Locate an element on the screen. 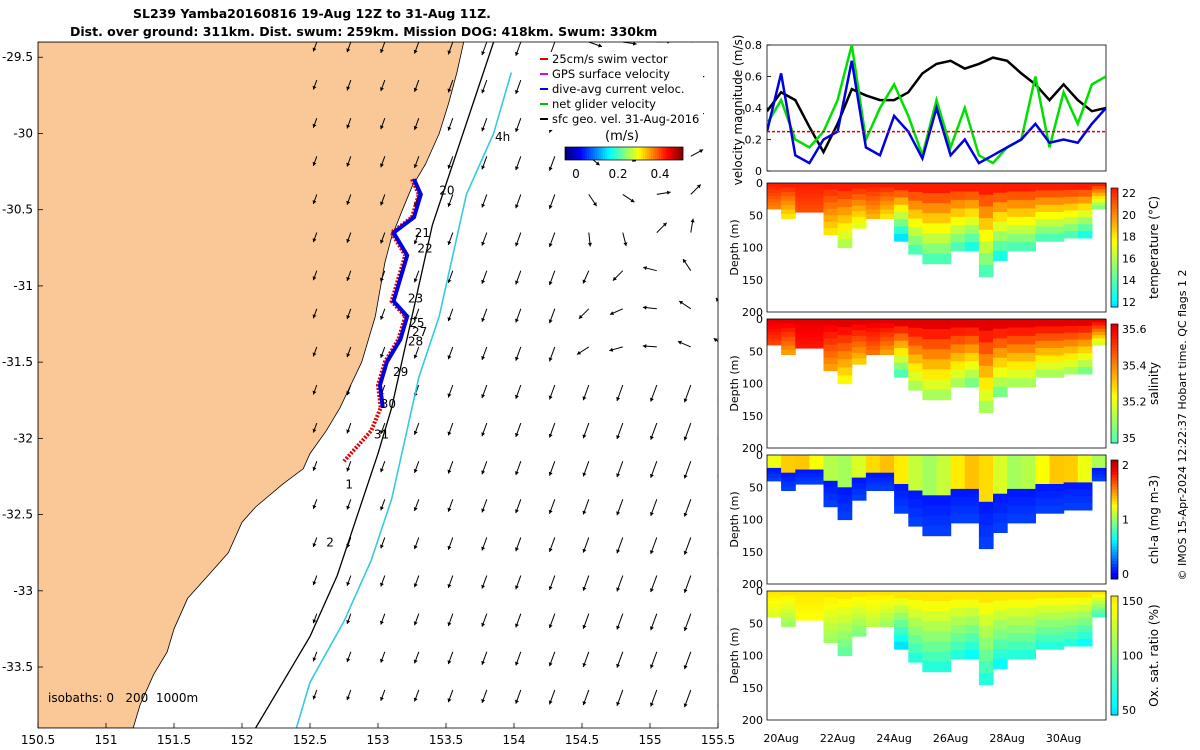 The height and width of the screenshot is (750, 1200). section-colorbar-tick: 2 is located at coordinates (1125, 465).